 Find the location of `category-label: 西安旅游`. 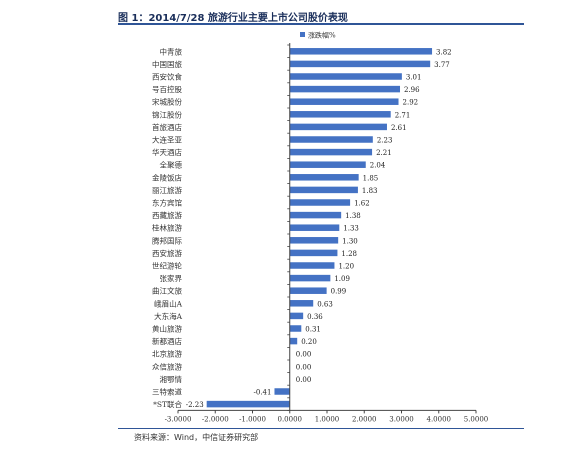

category-label: 西安旅游 is located at coordinates (167, 253).